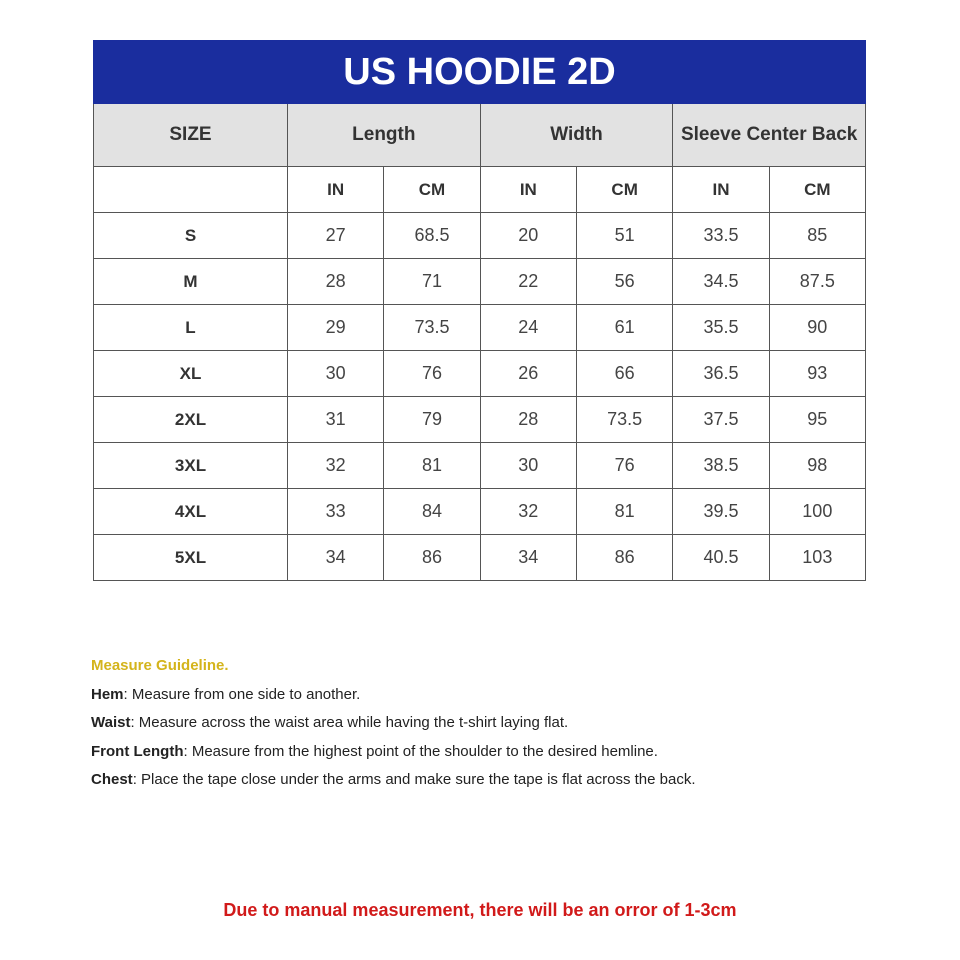  What do you see at coordinates (817, 419) in the screenshot?
I see `measurement-cell: 95` at bounding box center [817, 419].